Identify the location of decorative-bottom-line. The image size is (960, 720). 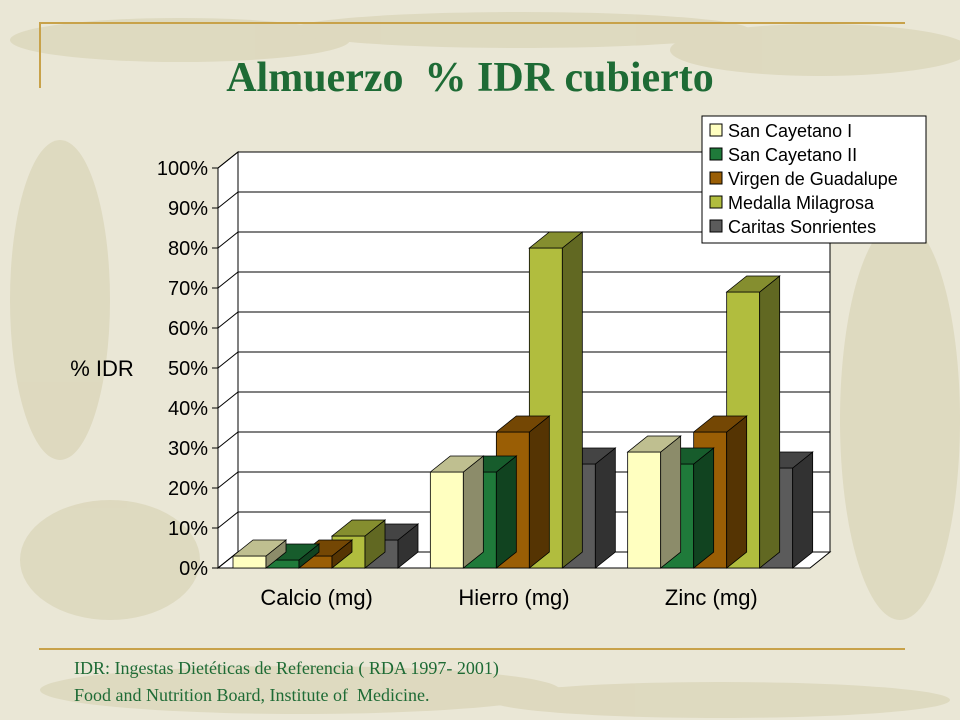
(472, 649).